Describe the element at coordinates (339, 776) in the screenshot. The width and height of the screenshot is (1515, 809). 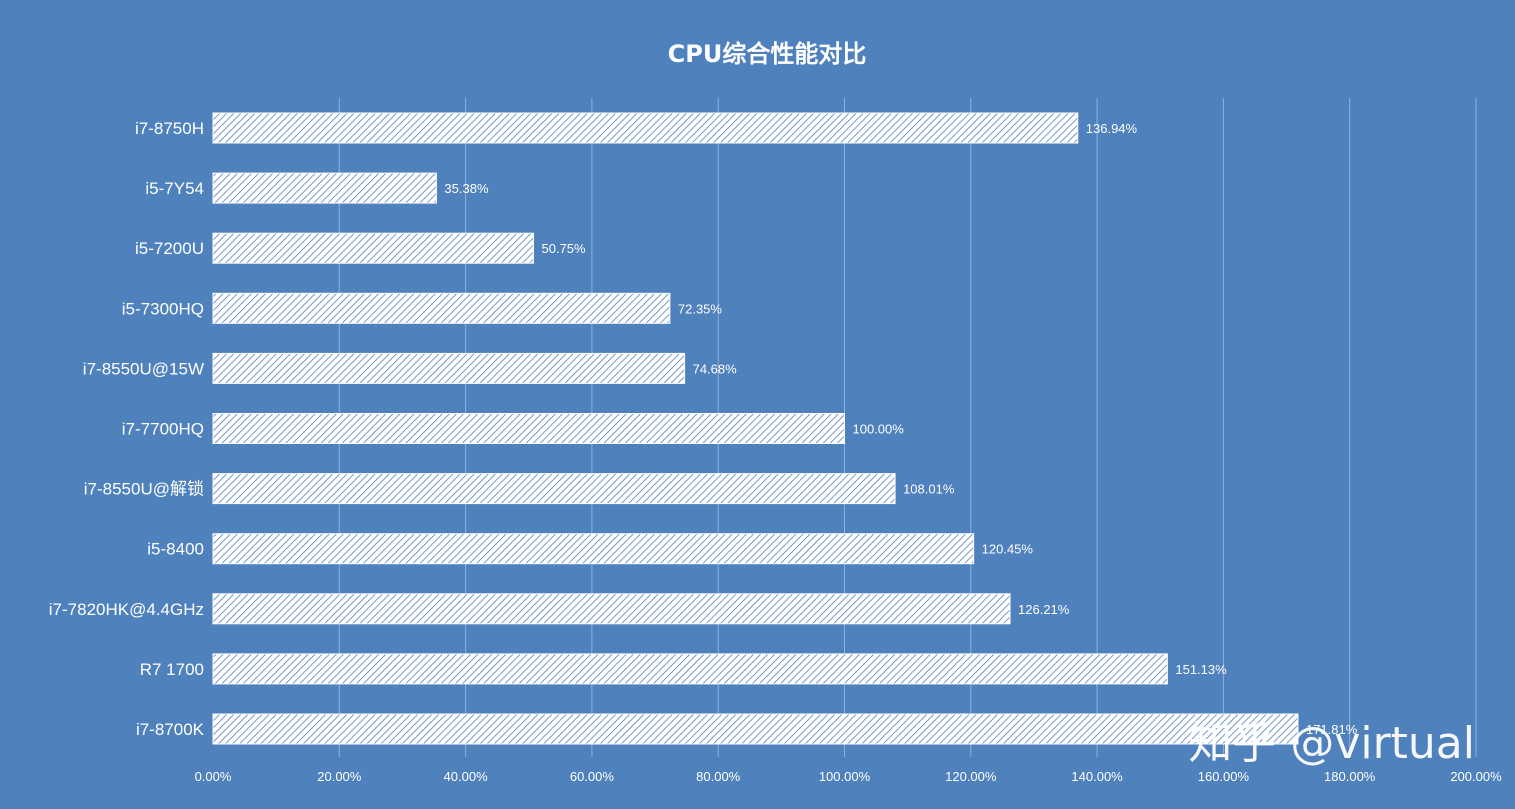
I see `x-tick-label: 20.00%` at that location.